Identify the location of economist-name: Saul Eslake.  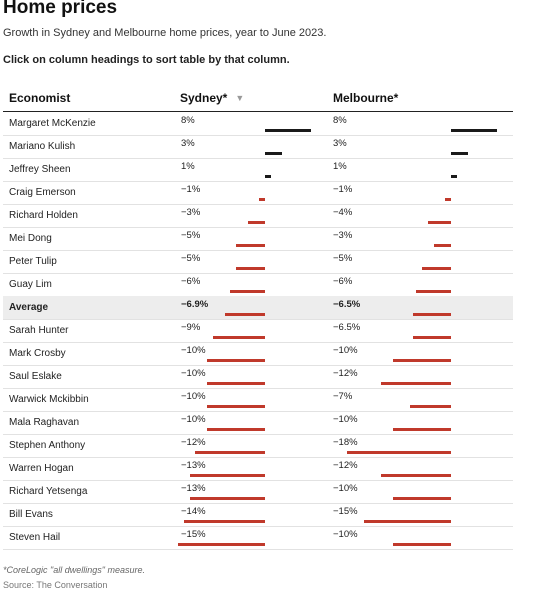
(35, 376).